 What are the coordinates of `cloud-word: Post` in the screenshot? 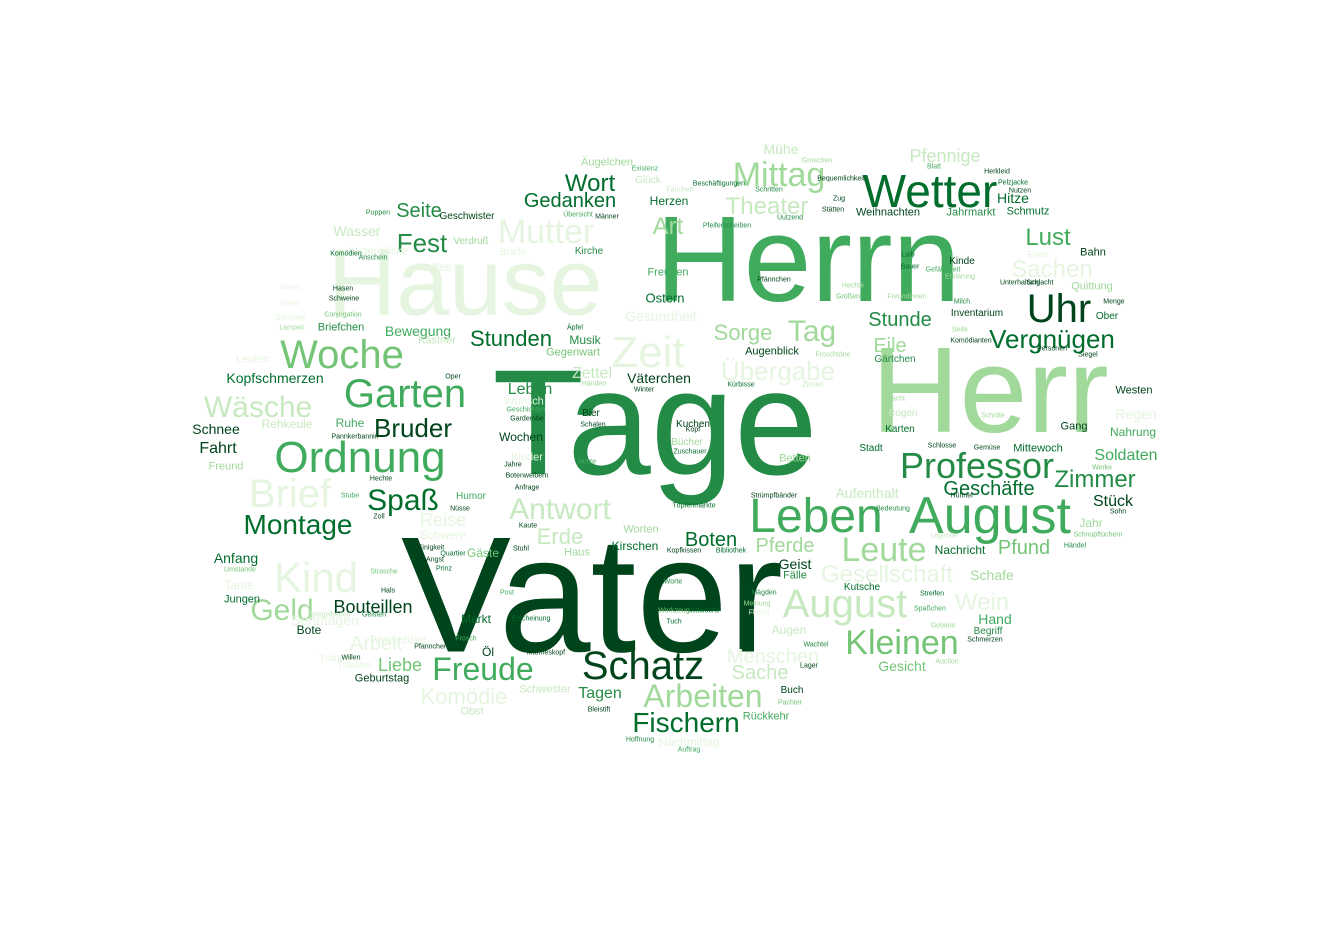 It's located at (507, 593).